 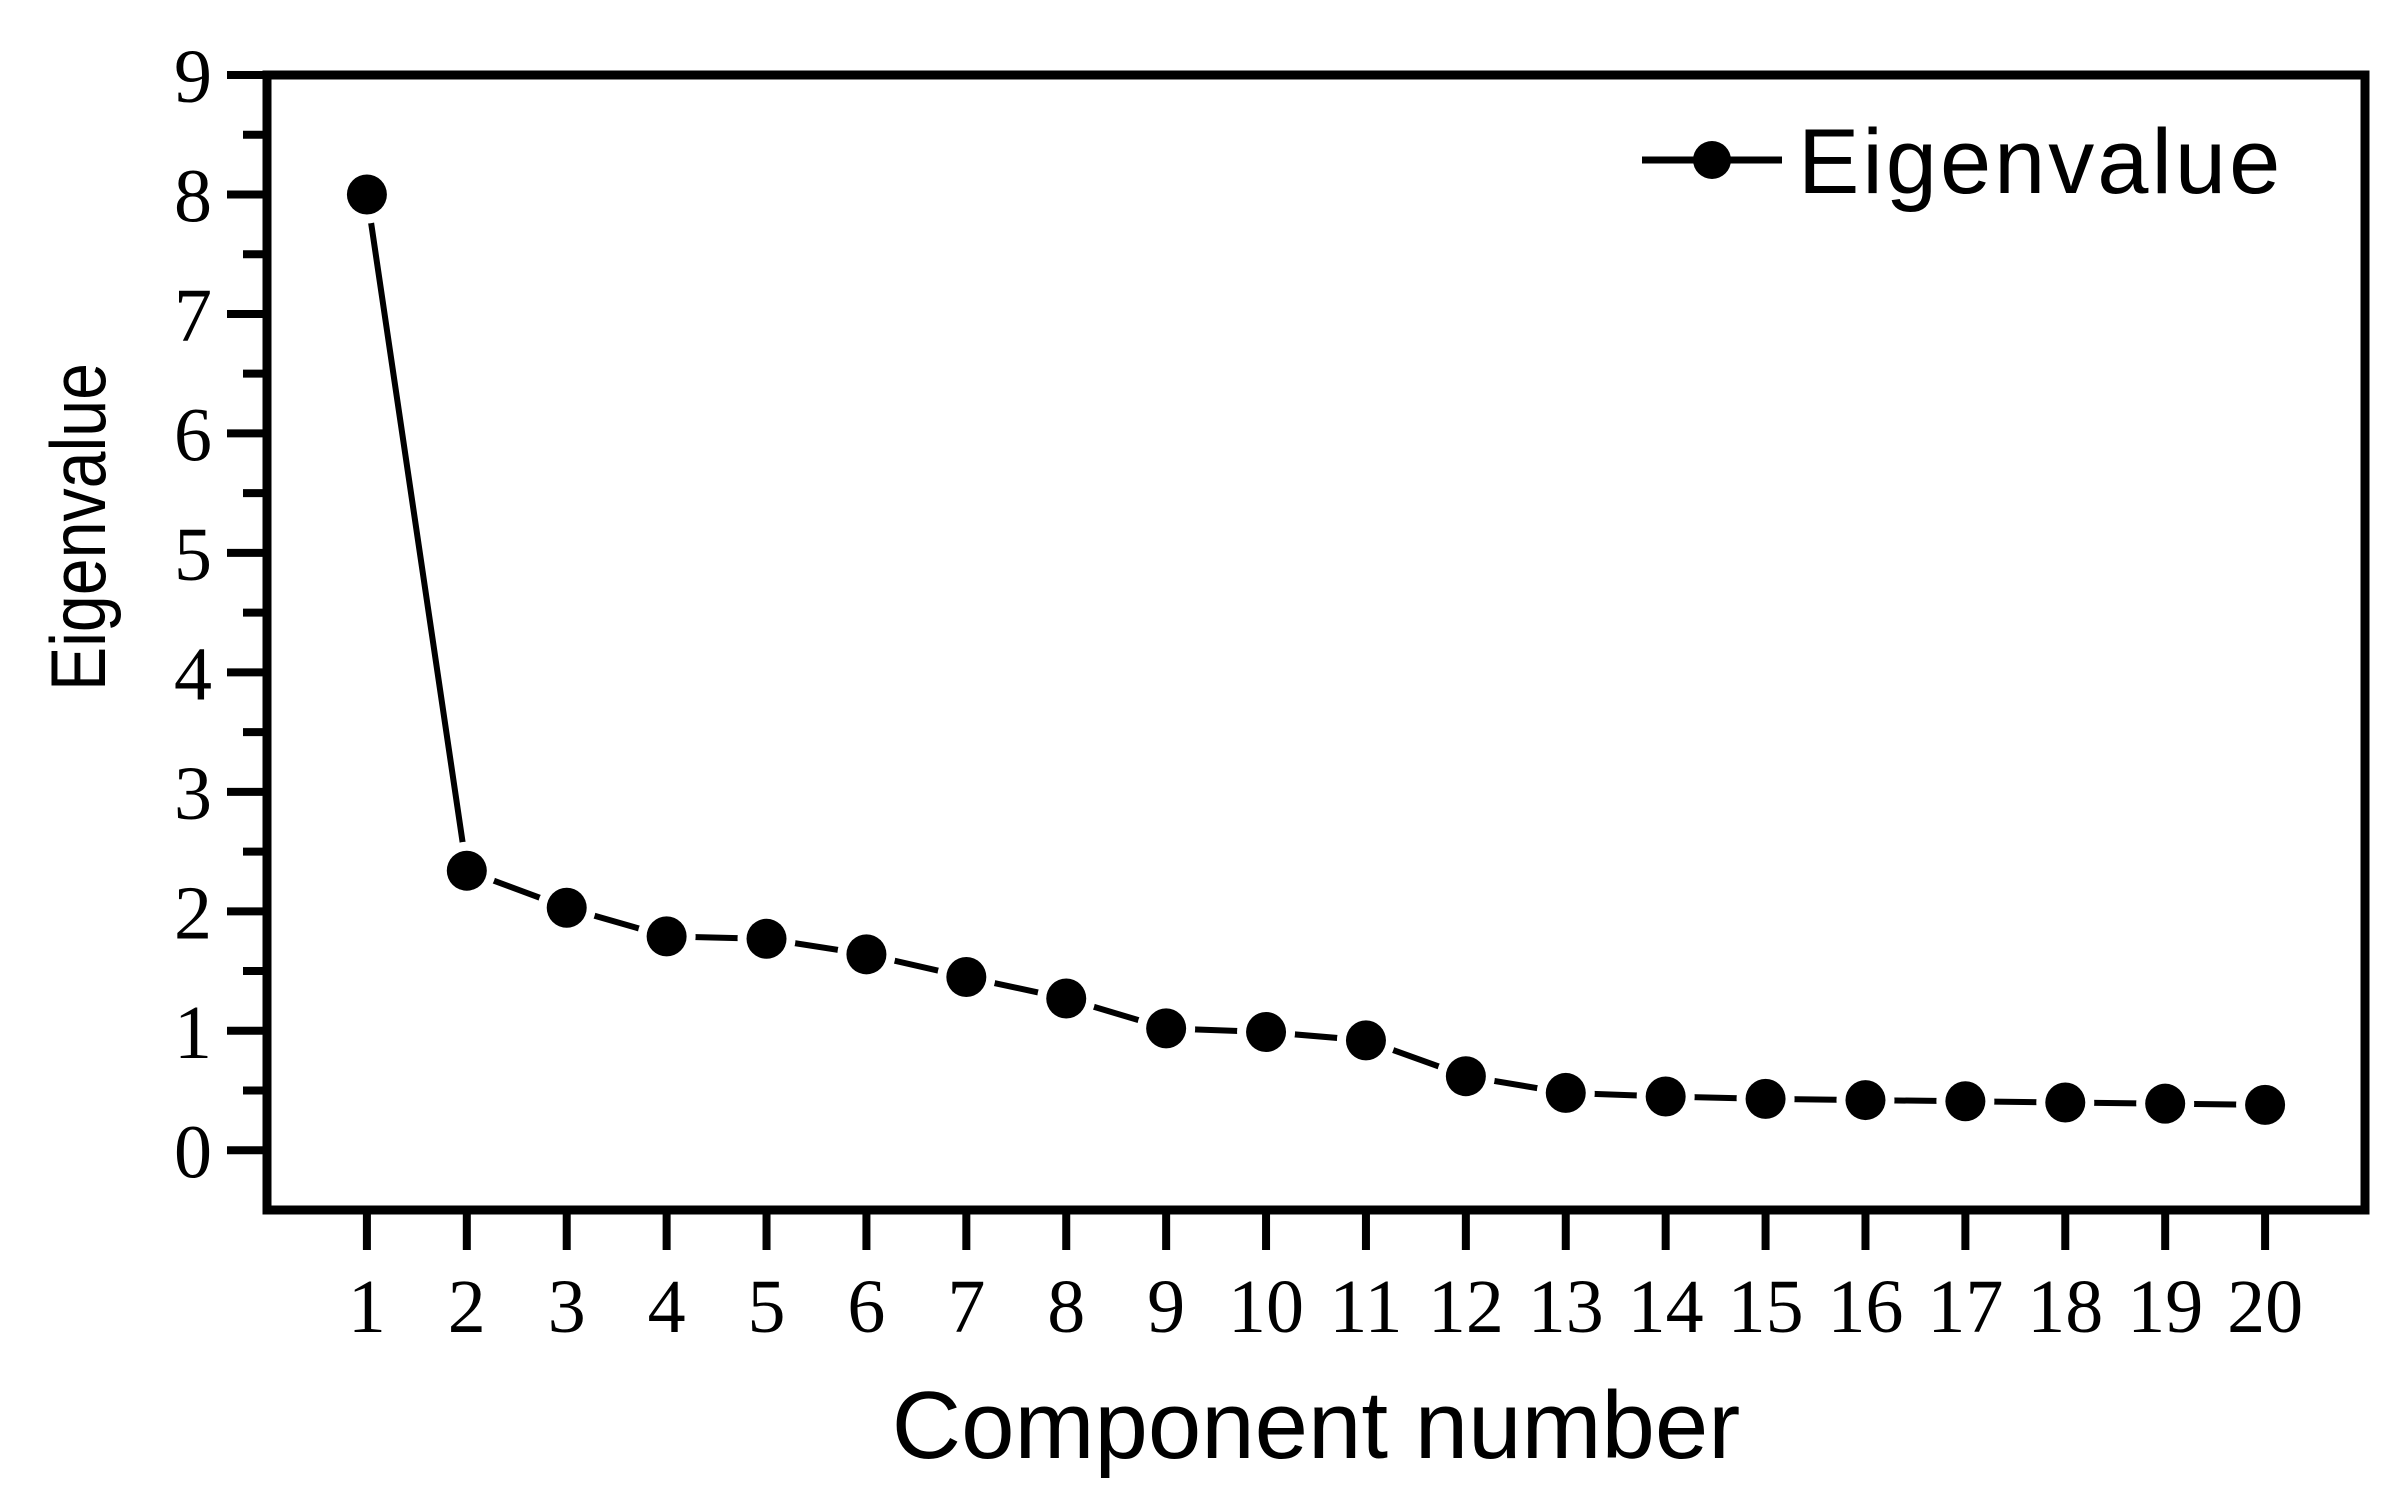 I want to click on x-tick-label: 4, so click(x=667, y=1307).